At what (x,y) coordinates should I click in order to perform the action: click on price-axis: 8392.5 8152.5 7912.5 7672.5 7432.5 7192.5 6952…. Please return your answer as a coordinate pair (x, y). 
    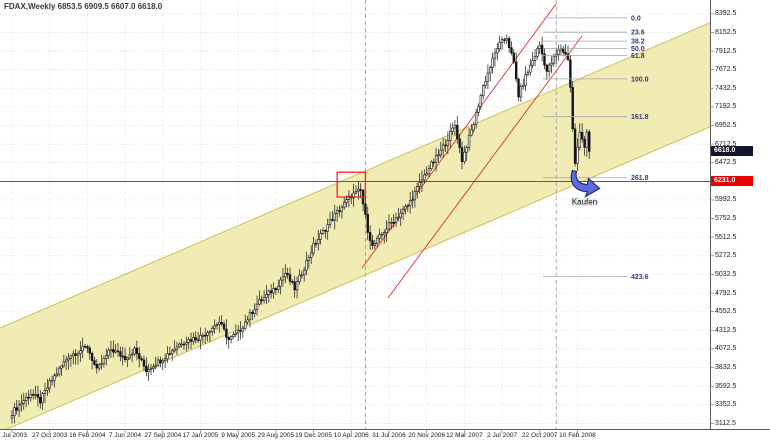
    Looking at the image, I should click on (740, 214).